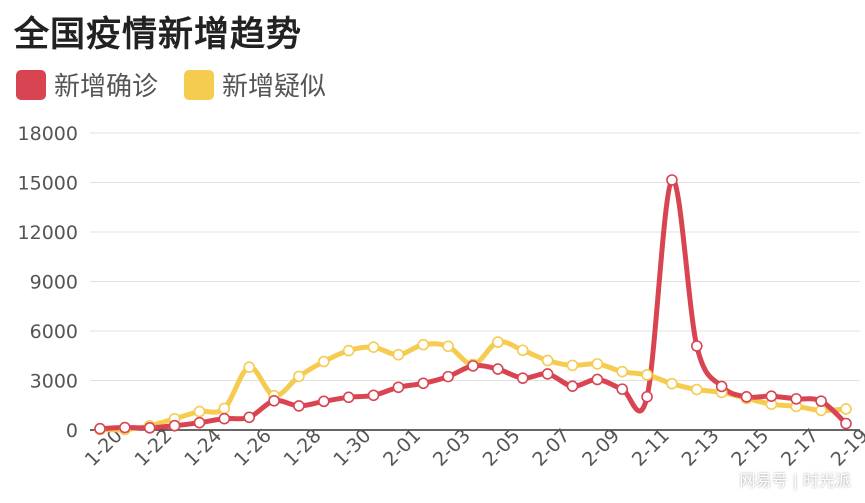  Describe the element at coordinates (54, 283) in the screenshot. I see `y-tick-label: 9000` at that location.